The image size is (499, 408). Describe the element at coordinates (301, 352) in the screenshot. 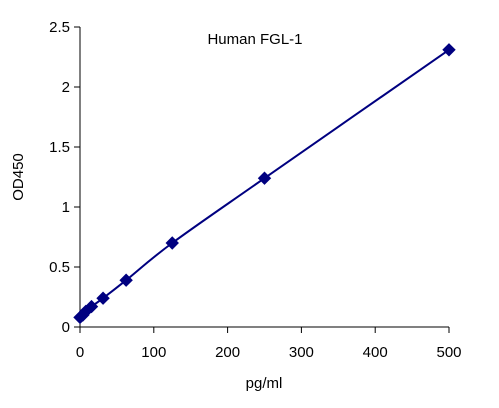

I see `x-tick-label: 300` at that location.